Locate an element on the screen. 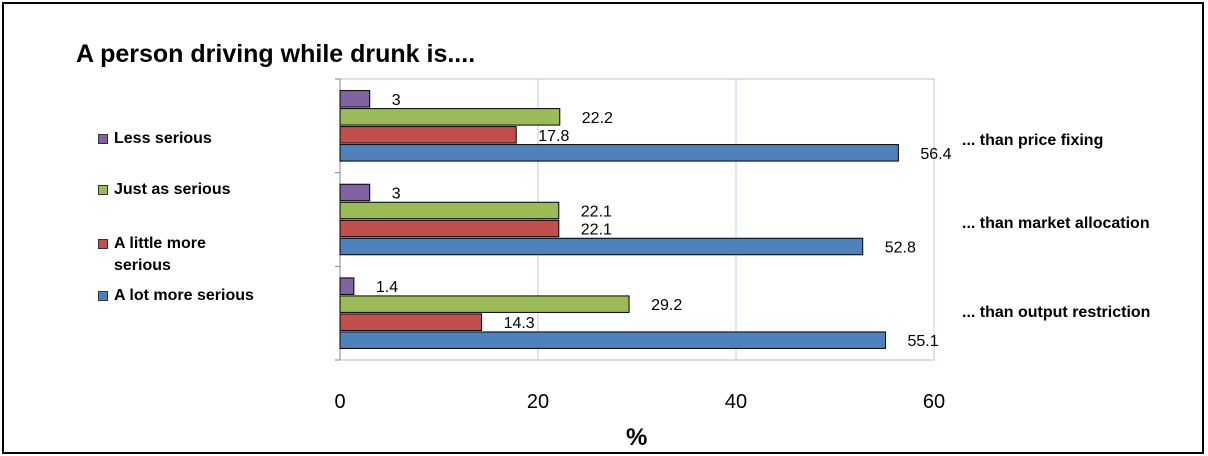 The image size is (1208, 456). x-tick-label: 0 is located at coordinates (339, 402).